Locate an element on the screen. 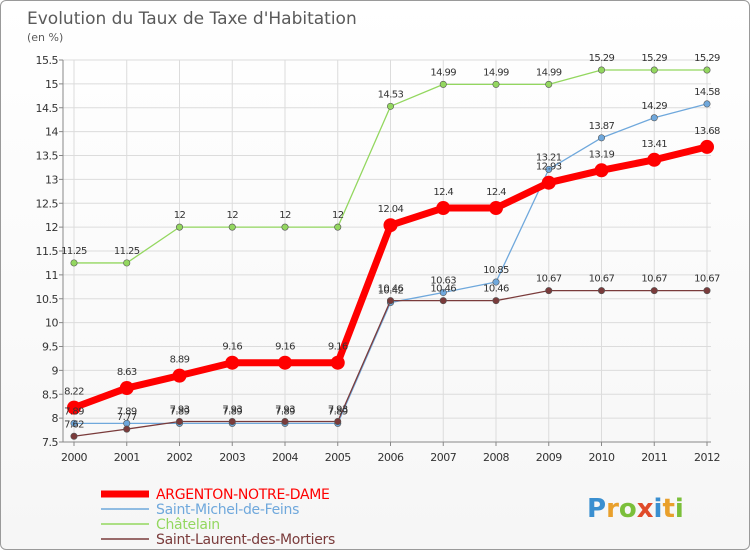 Image resolution: width=750 pixels, height=550 pixels. data-label: 10.63 is located at coordinates (443, 281).